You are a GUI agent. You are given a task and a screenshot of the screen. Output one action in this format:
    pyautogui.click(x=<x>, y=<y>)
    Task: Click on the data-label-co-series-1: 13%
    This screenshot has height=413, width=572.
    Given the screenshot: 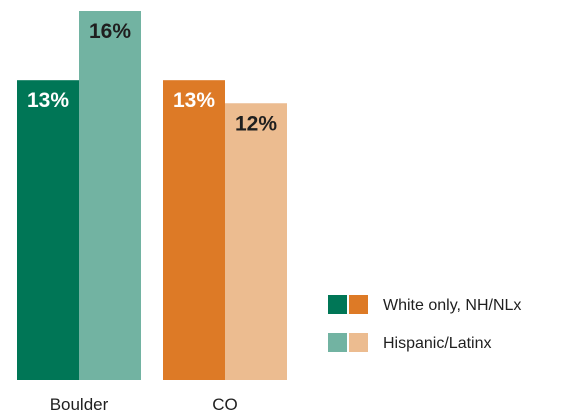 What is the action you would take?
    pyautogui.click(x=194, y=100)
    